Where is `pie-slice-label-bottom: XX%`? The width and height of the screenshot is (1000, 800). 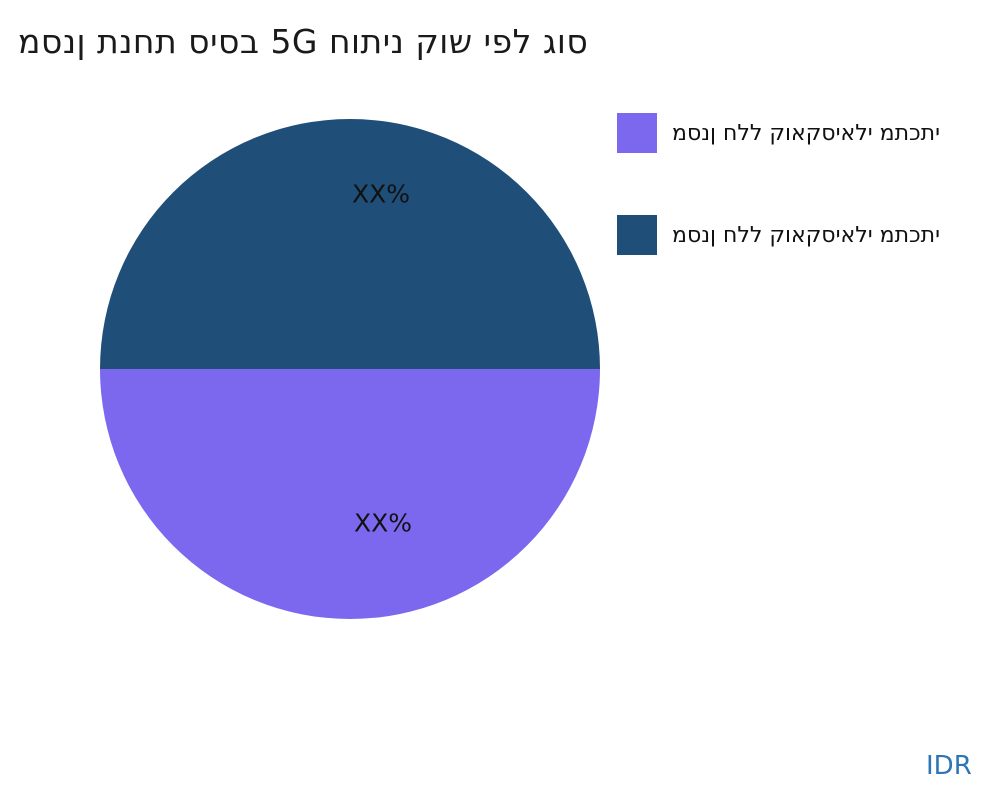
pie-slice-label-bottom: XX% is located at coordinates (383, 523).